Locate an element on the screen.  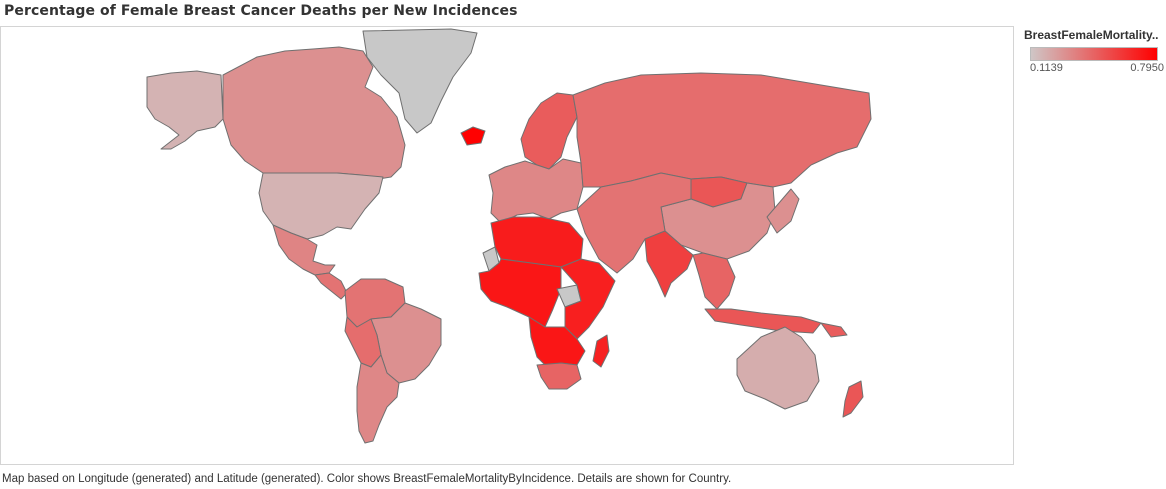
legend-min-label: 0.1139 is located at coordinates (1046, 68).